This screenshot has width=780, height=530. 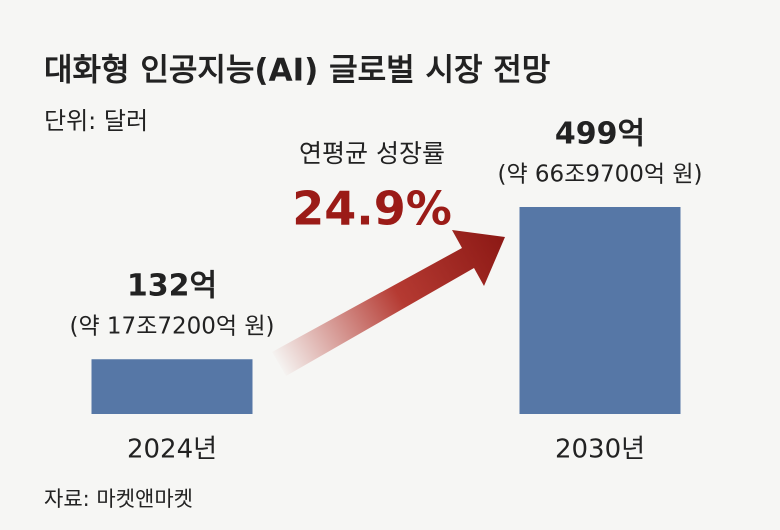 I want to click on value-note: (약 66조9700억 원), so click(x=599, y=175).